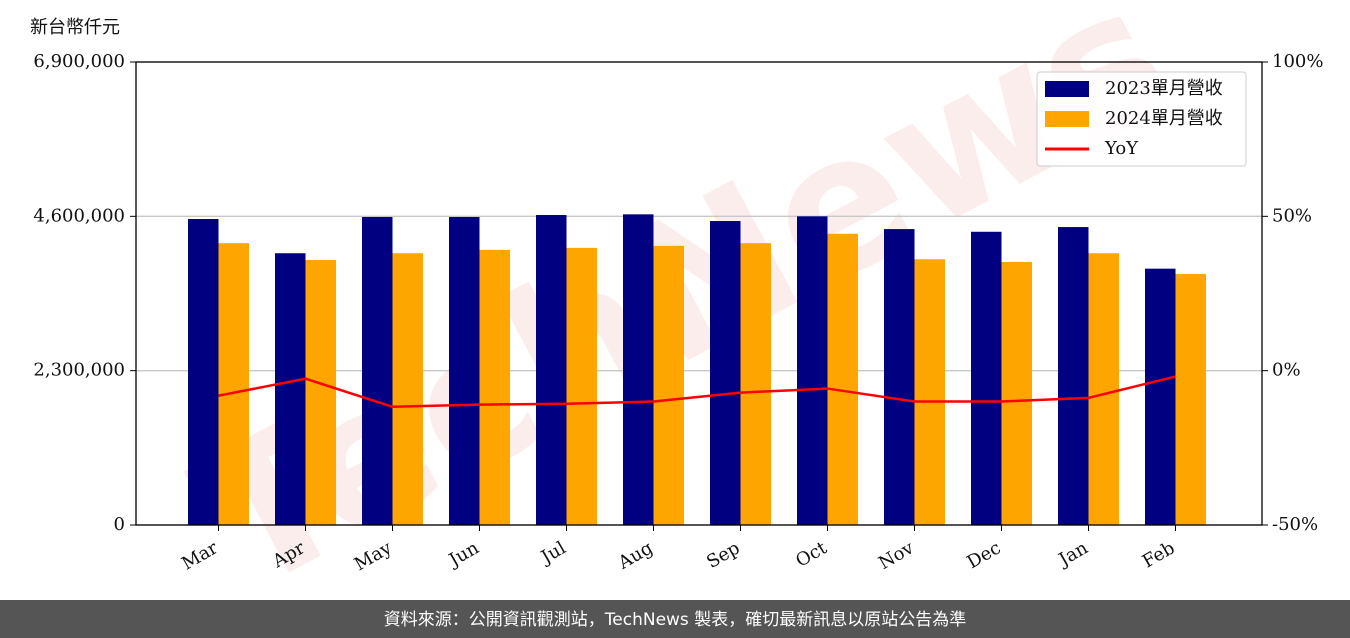  I want to click on x-tick-label: Jan, so click(1073, 554).